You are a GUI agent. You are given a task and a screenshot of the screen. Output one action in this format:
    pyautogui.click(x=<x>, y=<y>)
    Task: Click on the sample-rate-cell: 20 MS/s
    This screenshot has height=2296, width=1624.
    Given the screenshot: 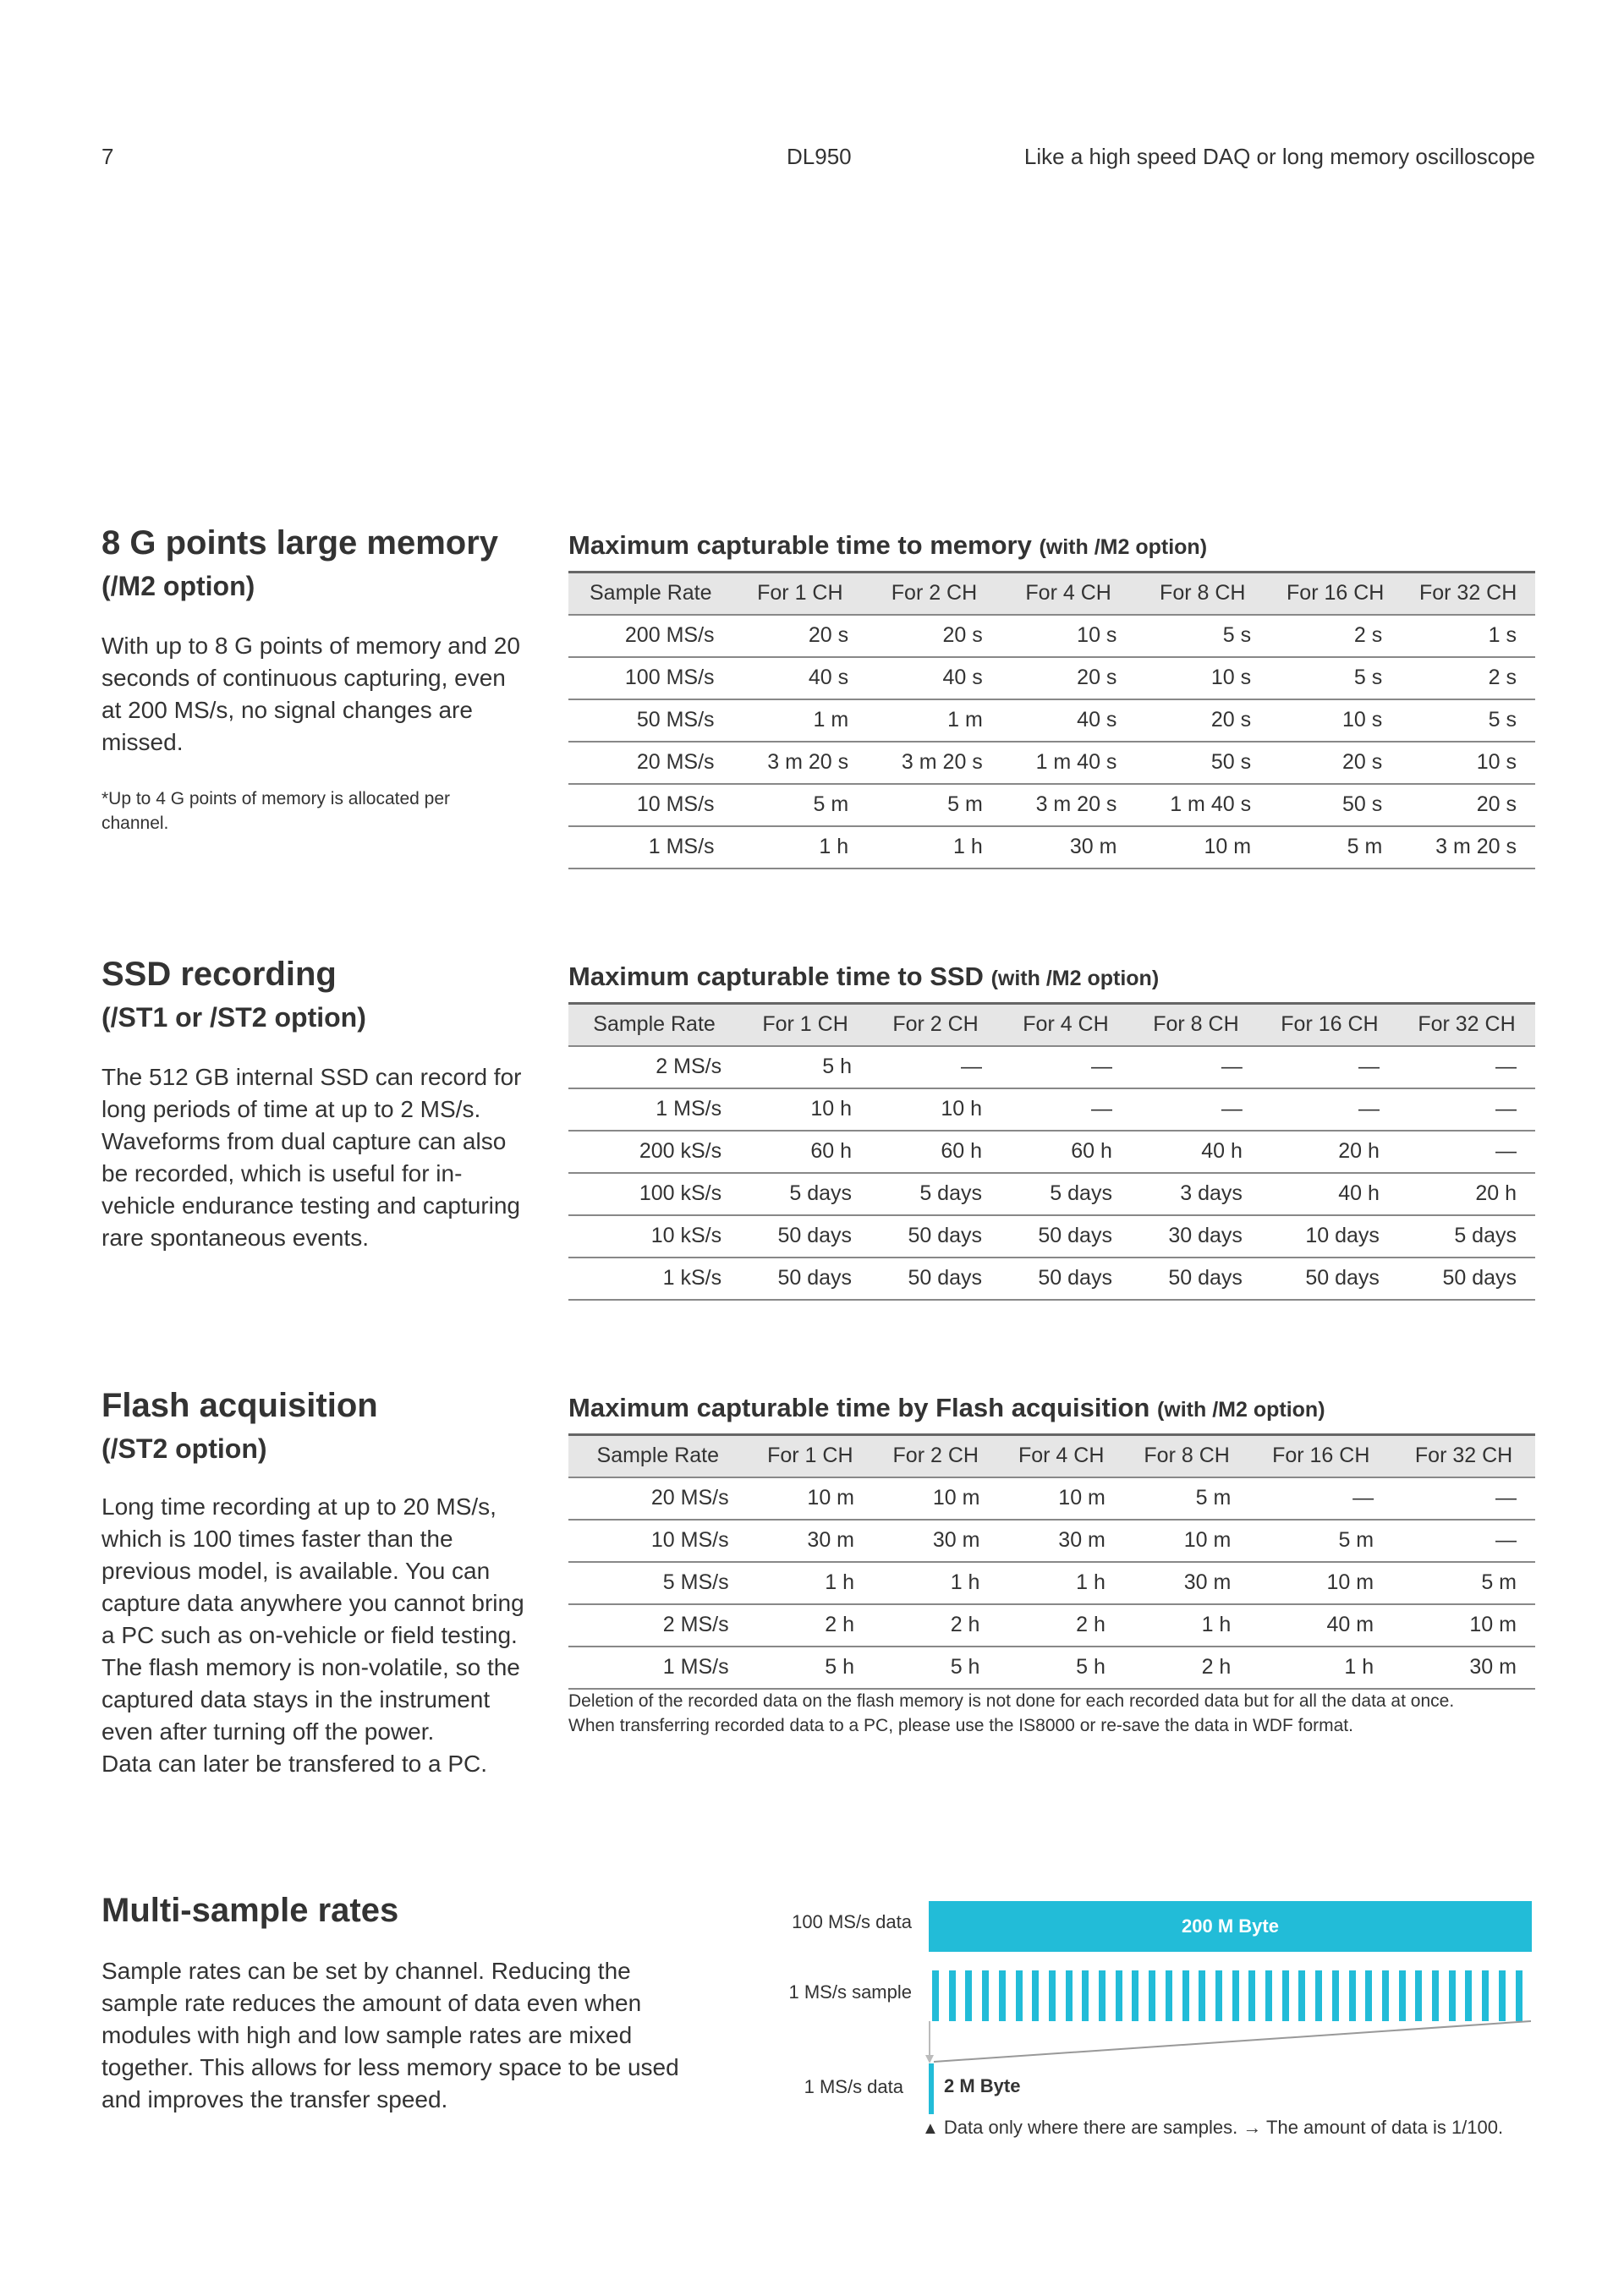 What is the action you would take?
    pyautogui.click(x=658, y=1499)
    